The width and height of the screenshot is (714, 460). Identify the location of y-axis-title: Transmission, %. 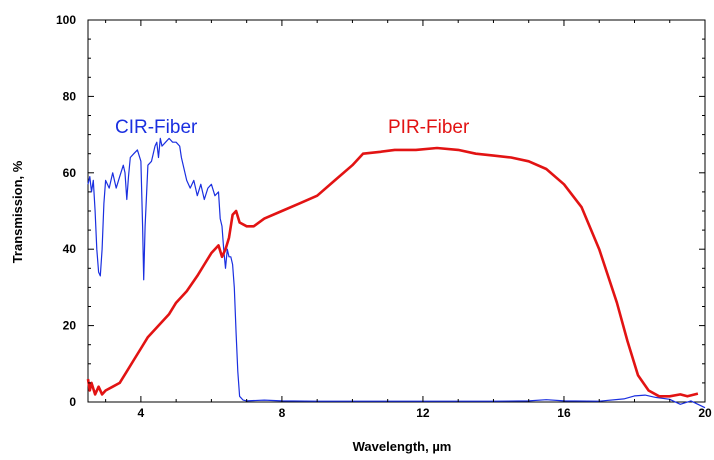
(17, 211).